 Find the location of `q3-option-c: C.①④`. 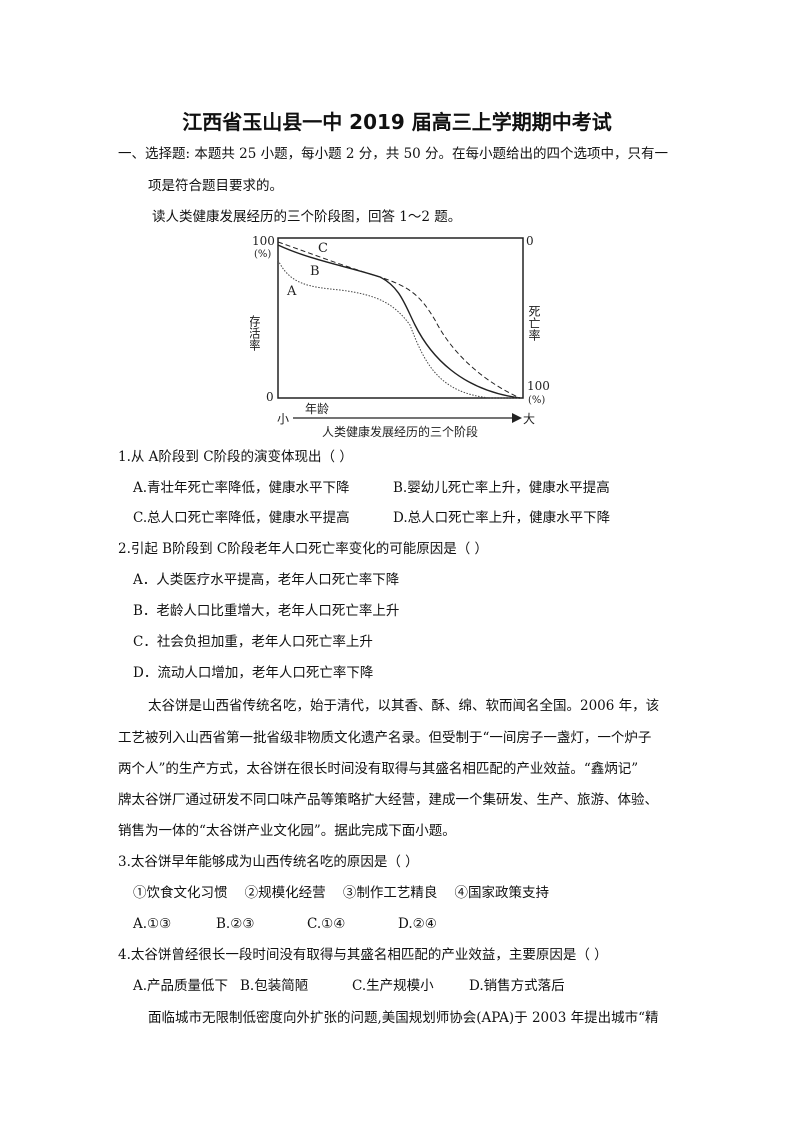

q3-option-c: C.①④ is located at coordinates (326, 924).